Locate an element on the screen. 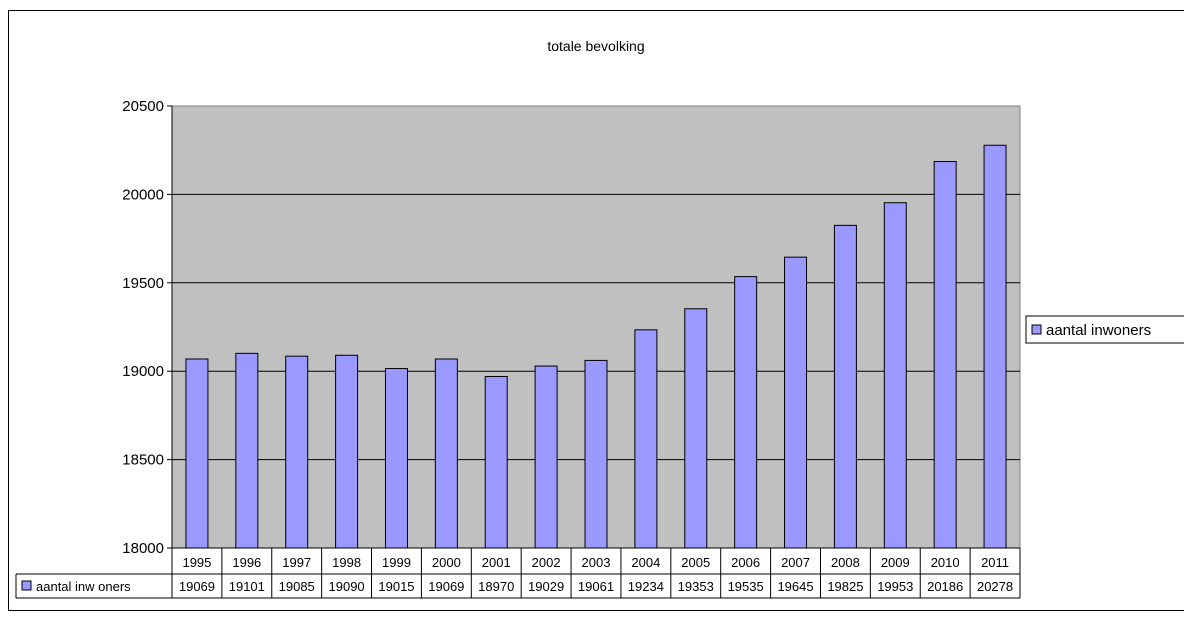 The image size is (1184, 620). data-table-value: 20186 is located at coordinates (945, 586).